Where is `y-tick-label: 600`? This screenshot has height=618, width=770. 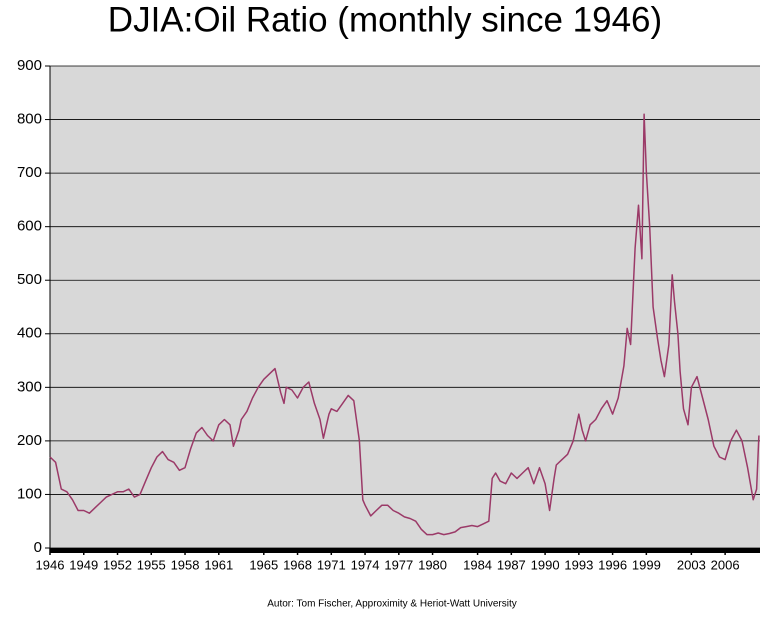
y-tick-label: 600 is located at coordinates (29, 226).